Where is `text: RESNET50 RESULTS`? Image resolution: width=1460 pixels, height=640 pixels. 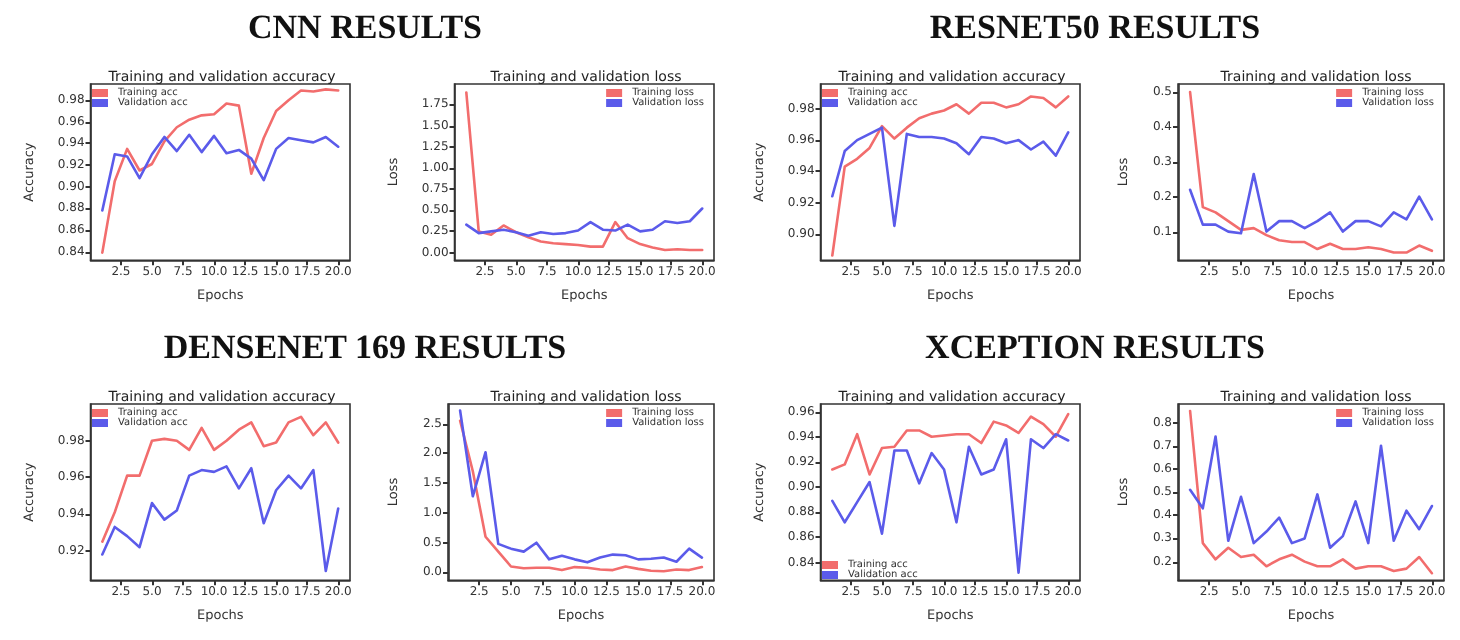 text: RESNET50 RESULTS is located at coordinates (1095, 28).